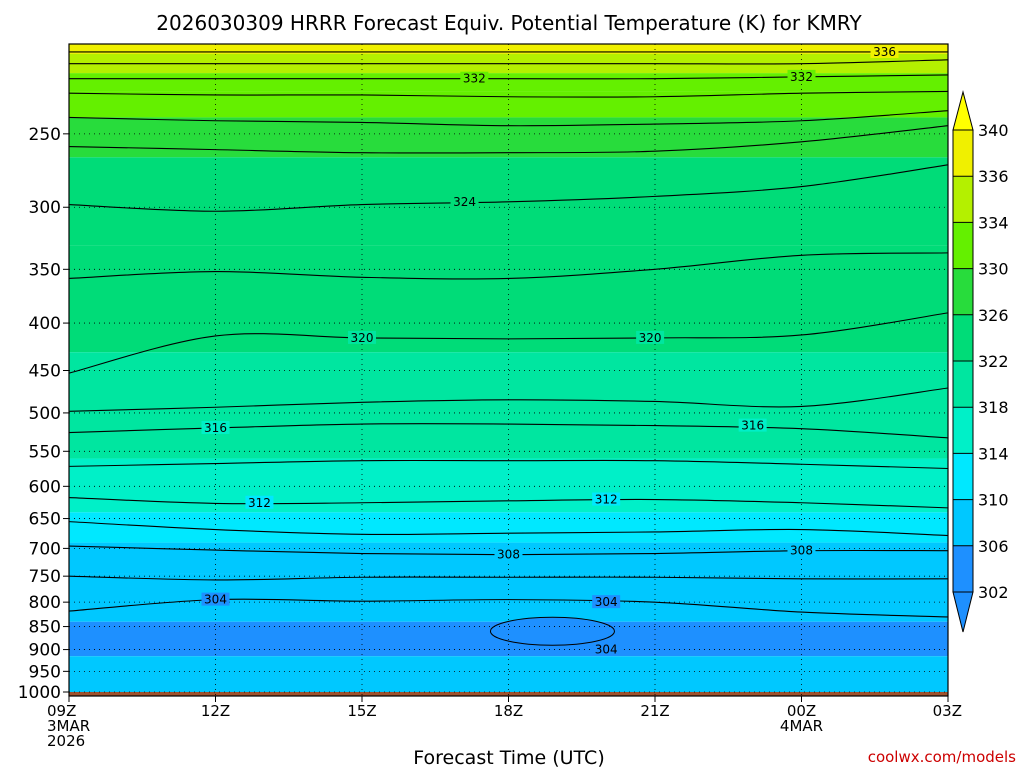 The width and height of the screenshot is (1024, 768). I want to click on ground-surface, so click(508, 693).